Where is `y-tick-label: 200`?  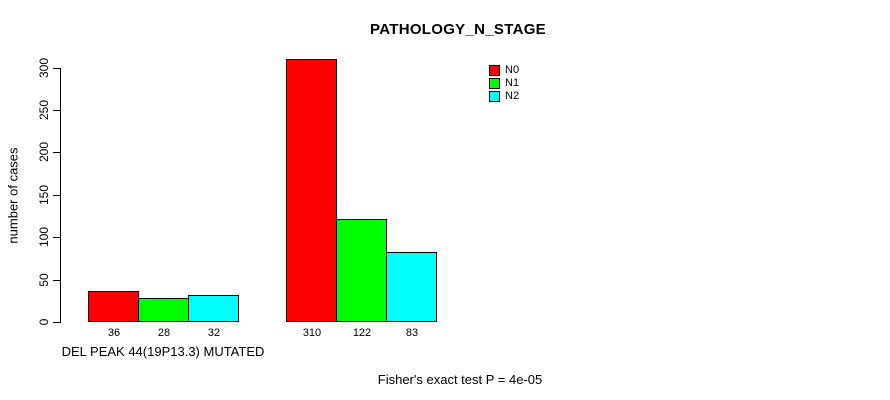 y-tick-label: 200 is located at coordinates (44, 152).